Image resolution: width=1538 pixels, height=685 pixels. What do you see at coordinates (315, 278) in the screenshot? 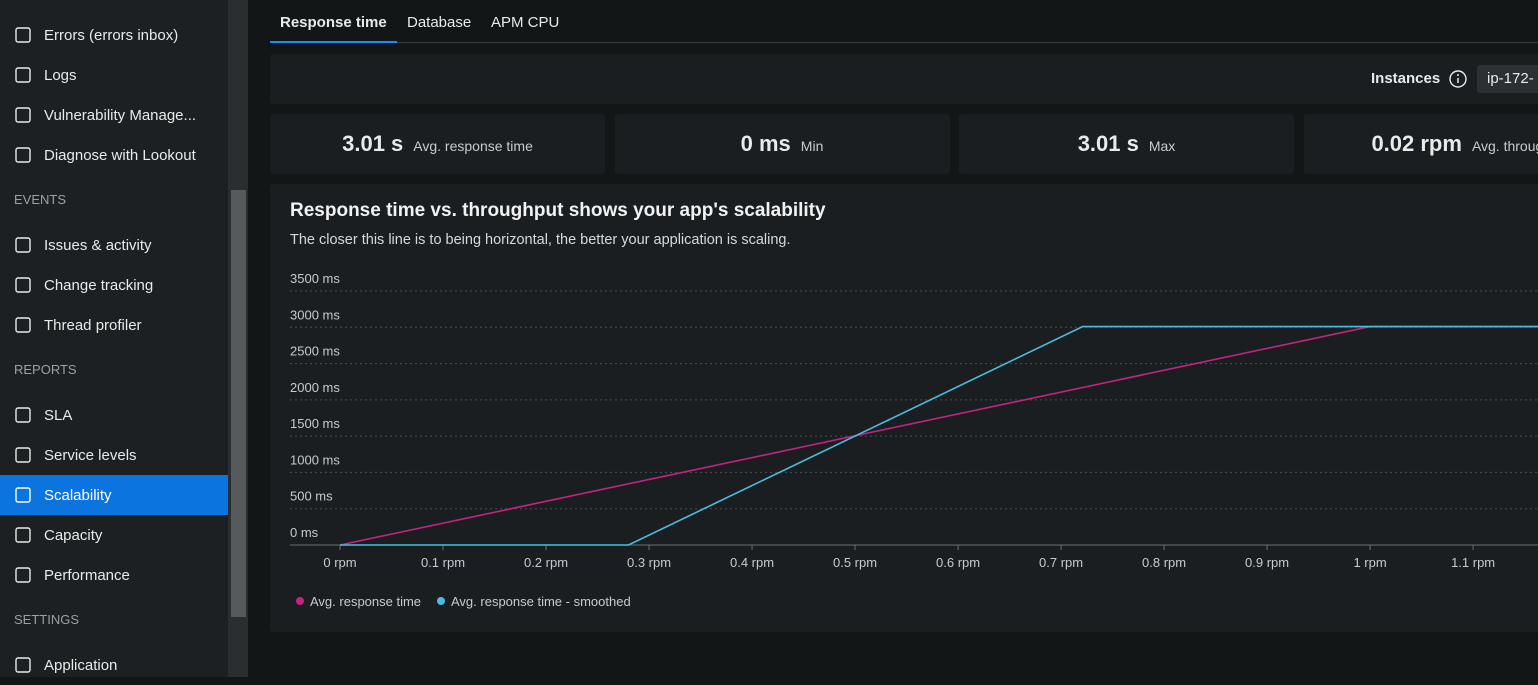
I see `y-tick-label: 3500 ms` at bounding box center [315, 278].